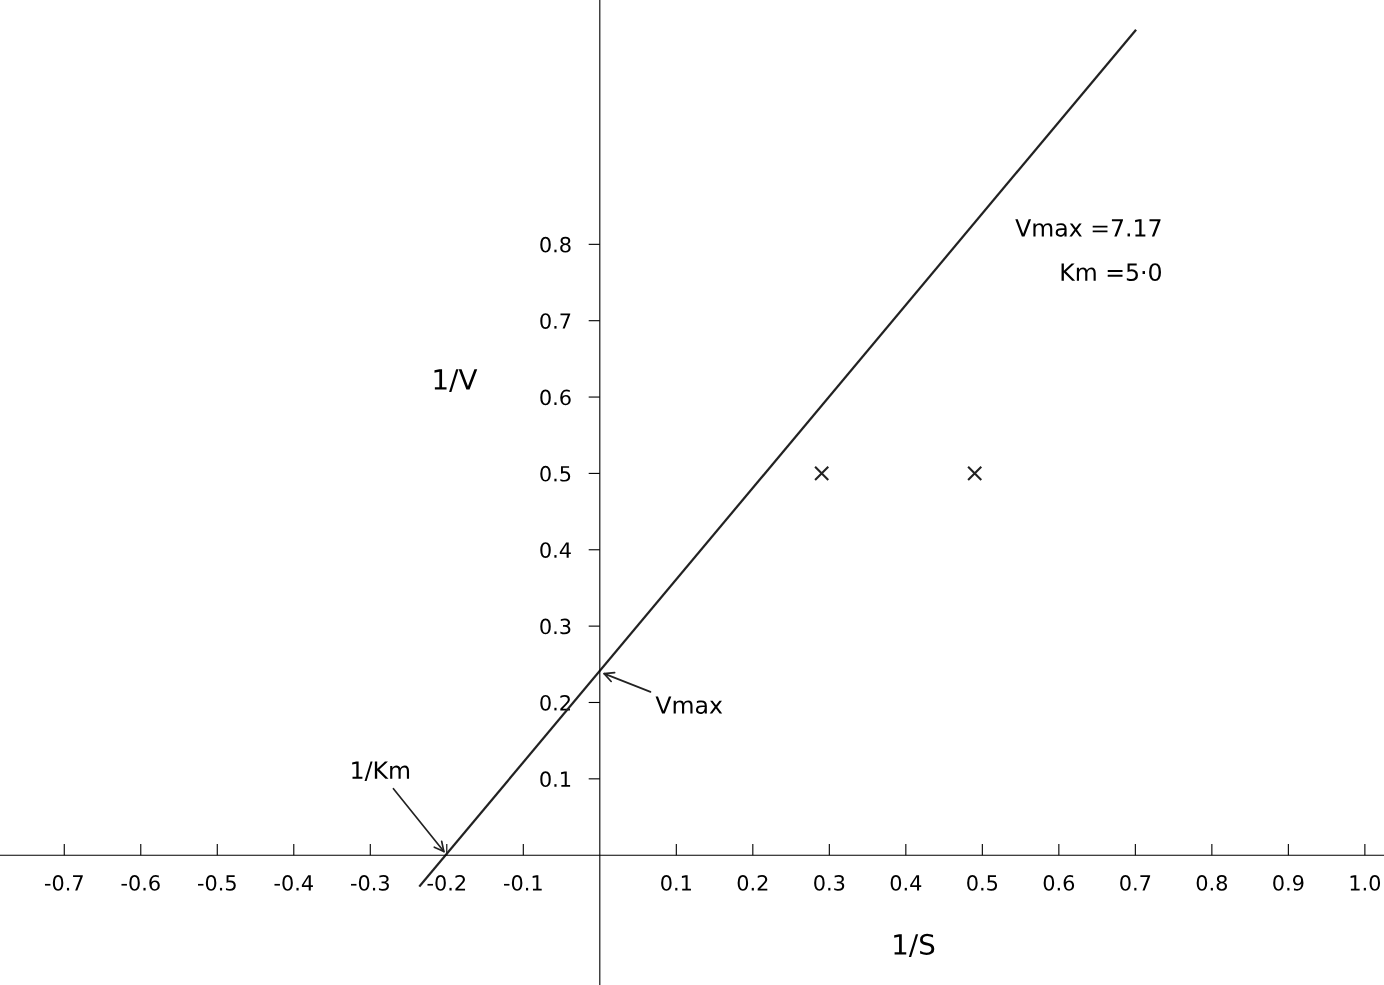  Describe the element at coordinates (555, 550) in the screenshot. I see `y-tick-label: 0.4` at that location.